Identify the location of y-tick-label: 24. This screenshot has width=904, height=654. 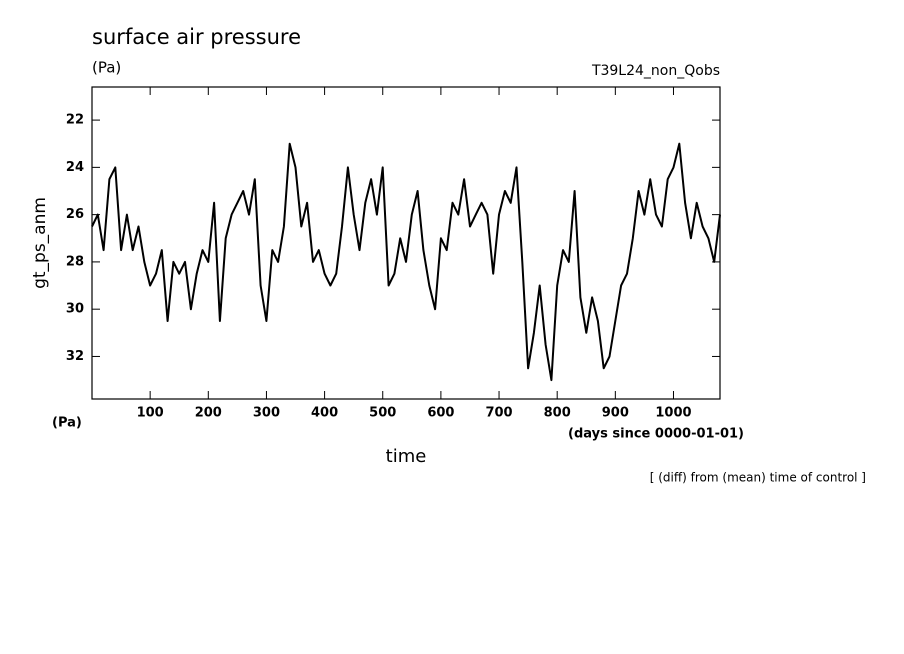
(75, 167).